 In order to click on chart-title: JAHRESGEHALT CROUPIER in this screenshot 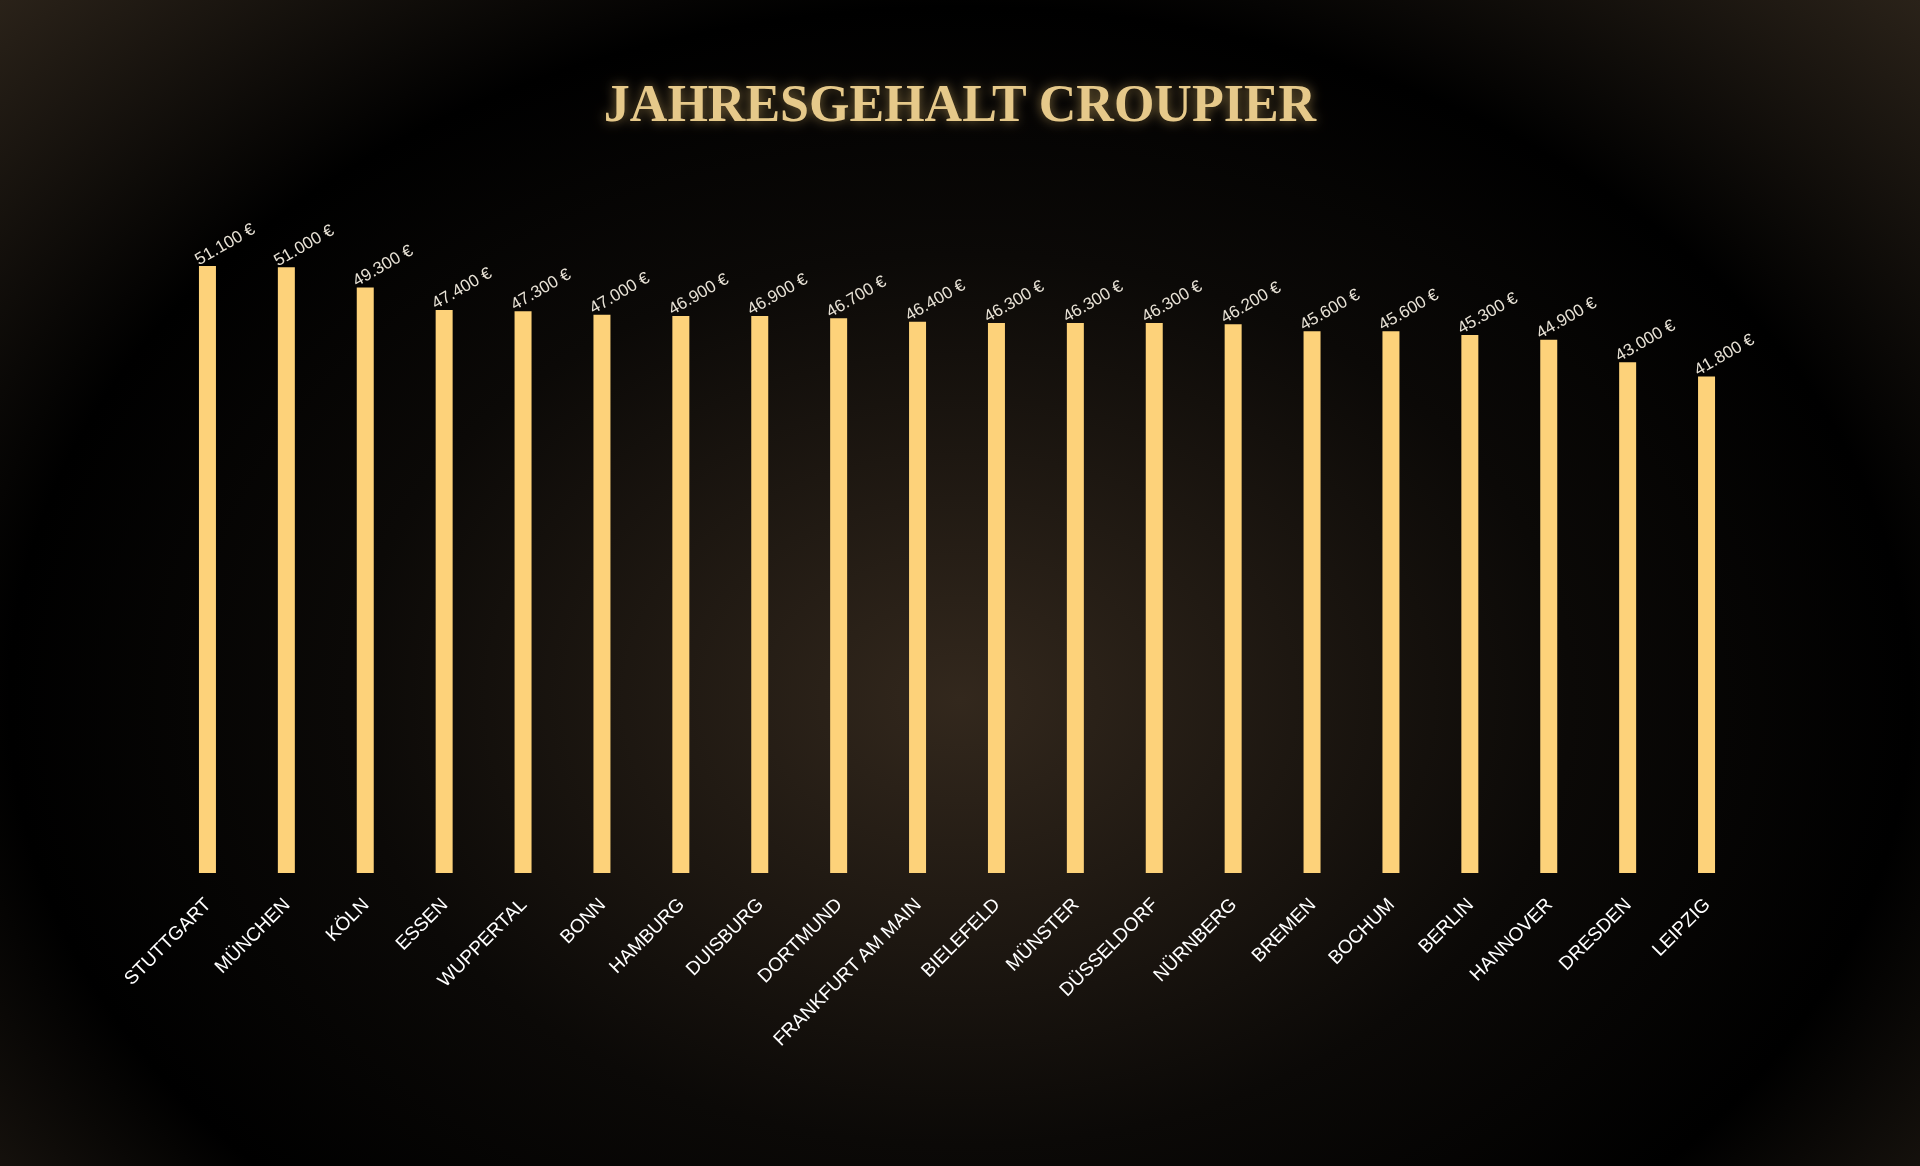, I will do `click(960, 103)`.